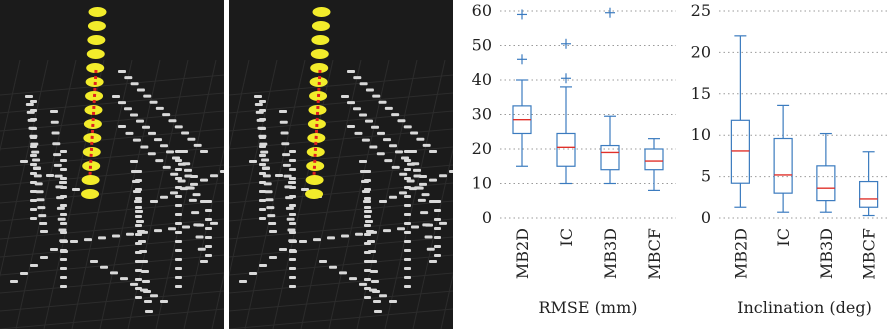  I want to click on iqr-box, so click(610, 157).